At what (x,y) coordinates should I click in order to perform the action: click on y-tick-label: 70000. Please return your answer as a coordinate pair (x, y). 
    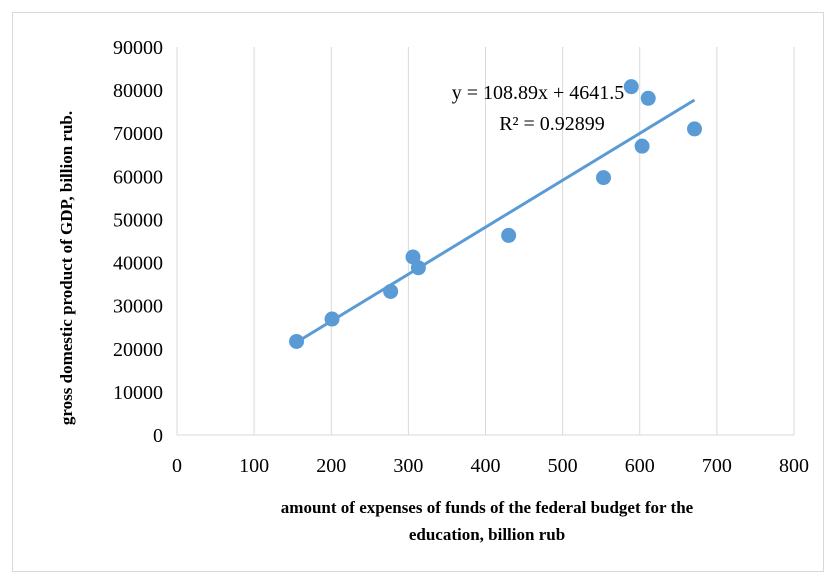
    Looking at the image, I should click on (138, 134).